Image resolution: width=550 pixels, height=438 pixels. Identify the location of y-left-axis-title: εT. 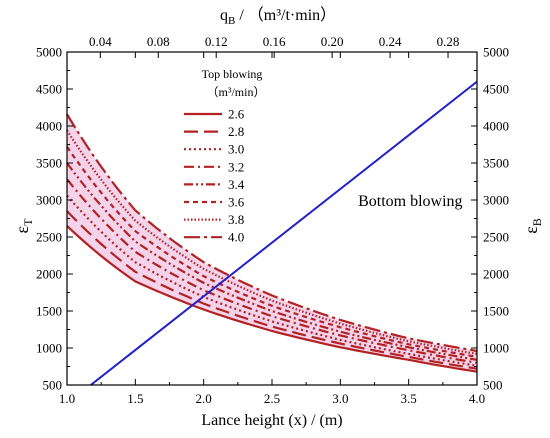
(23, 226).